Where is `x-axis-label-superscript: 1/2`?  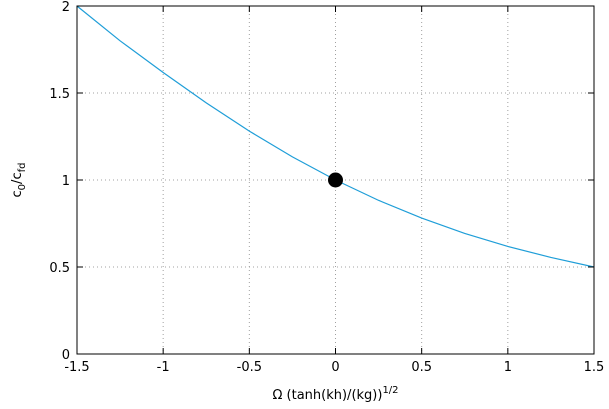
x-axis-label-superscript: 1/2 is located at coordinates (390, 390).